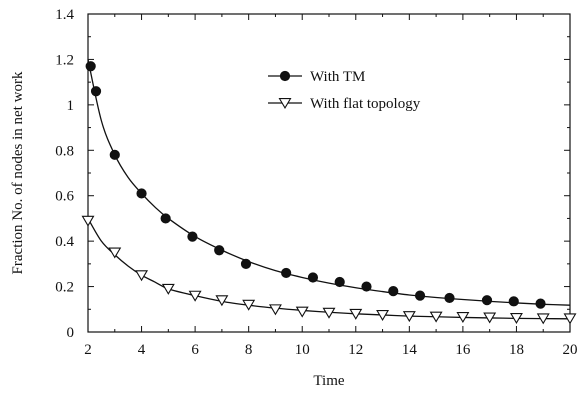 The height and width of the screenshot is (396, 581). Describe the element at coordinates (570, 350) in the screenshot. I see `x-tick-label: 20` at that location.